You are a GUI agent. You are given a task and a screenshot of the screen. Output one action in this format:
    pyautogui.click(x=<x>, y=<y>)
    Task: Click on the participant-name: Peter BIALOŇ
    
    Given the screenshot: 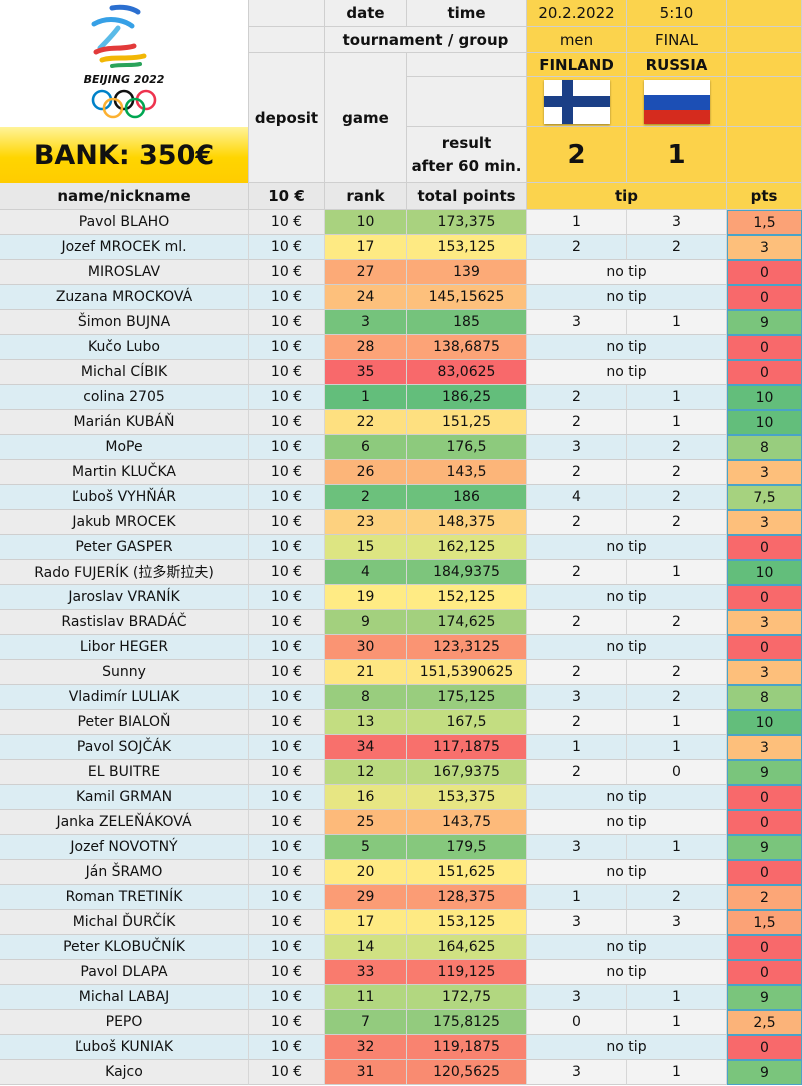 What is the action you would take?
    pyautogui.click(x=124, y=722)
    